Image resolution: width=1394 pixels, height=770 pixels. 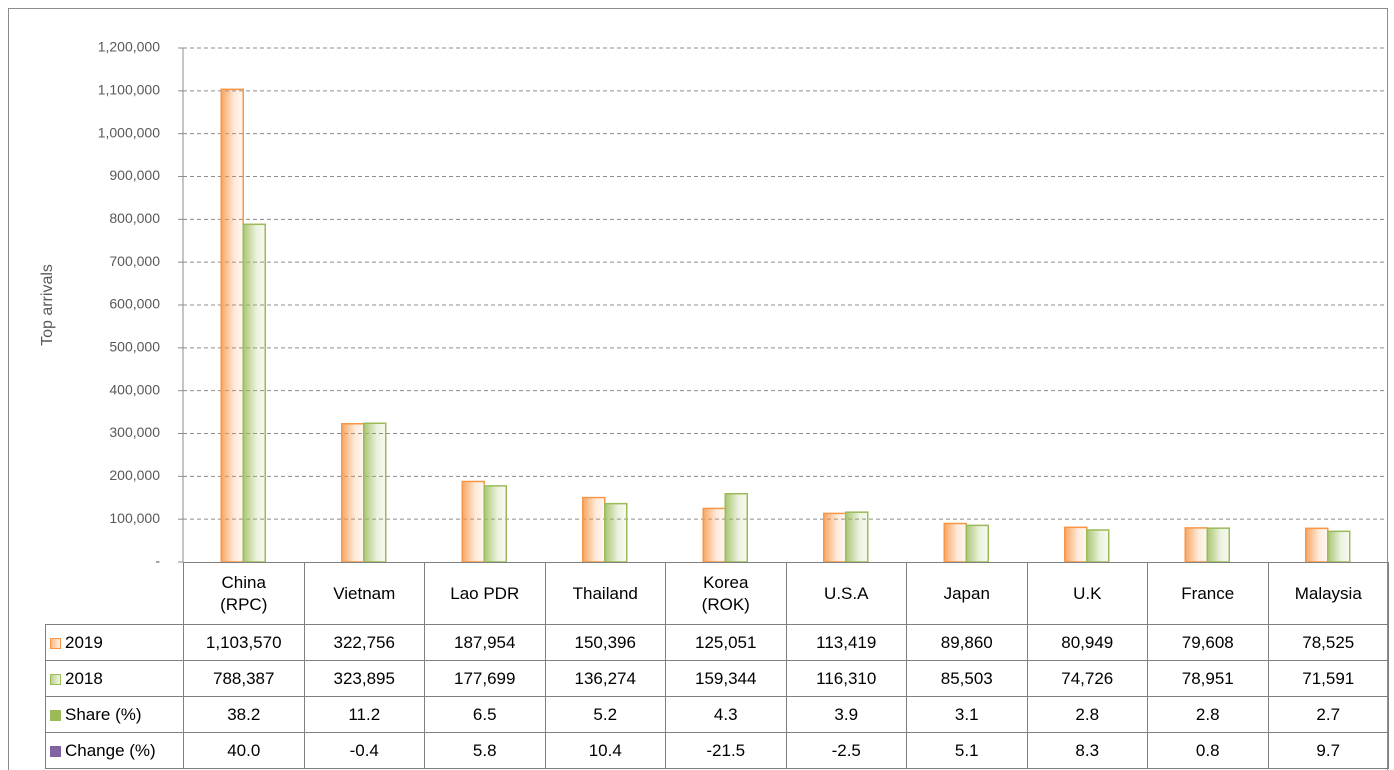 I want to click on value-cell: -0.4, so click(x=364, y=750).